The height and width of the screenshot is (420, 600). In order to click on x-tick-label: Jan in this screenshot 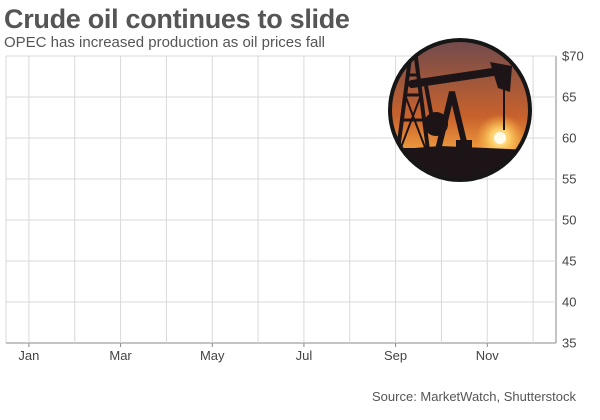, I will do `click(28, 355)`.